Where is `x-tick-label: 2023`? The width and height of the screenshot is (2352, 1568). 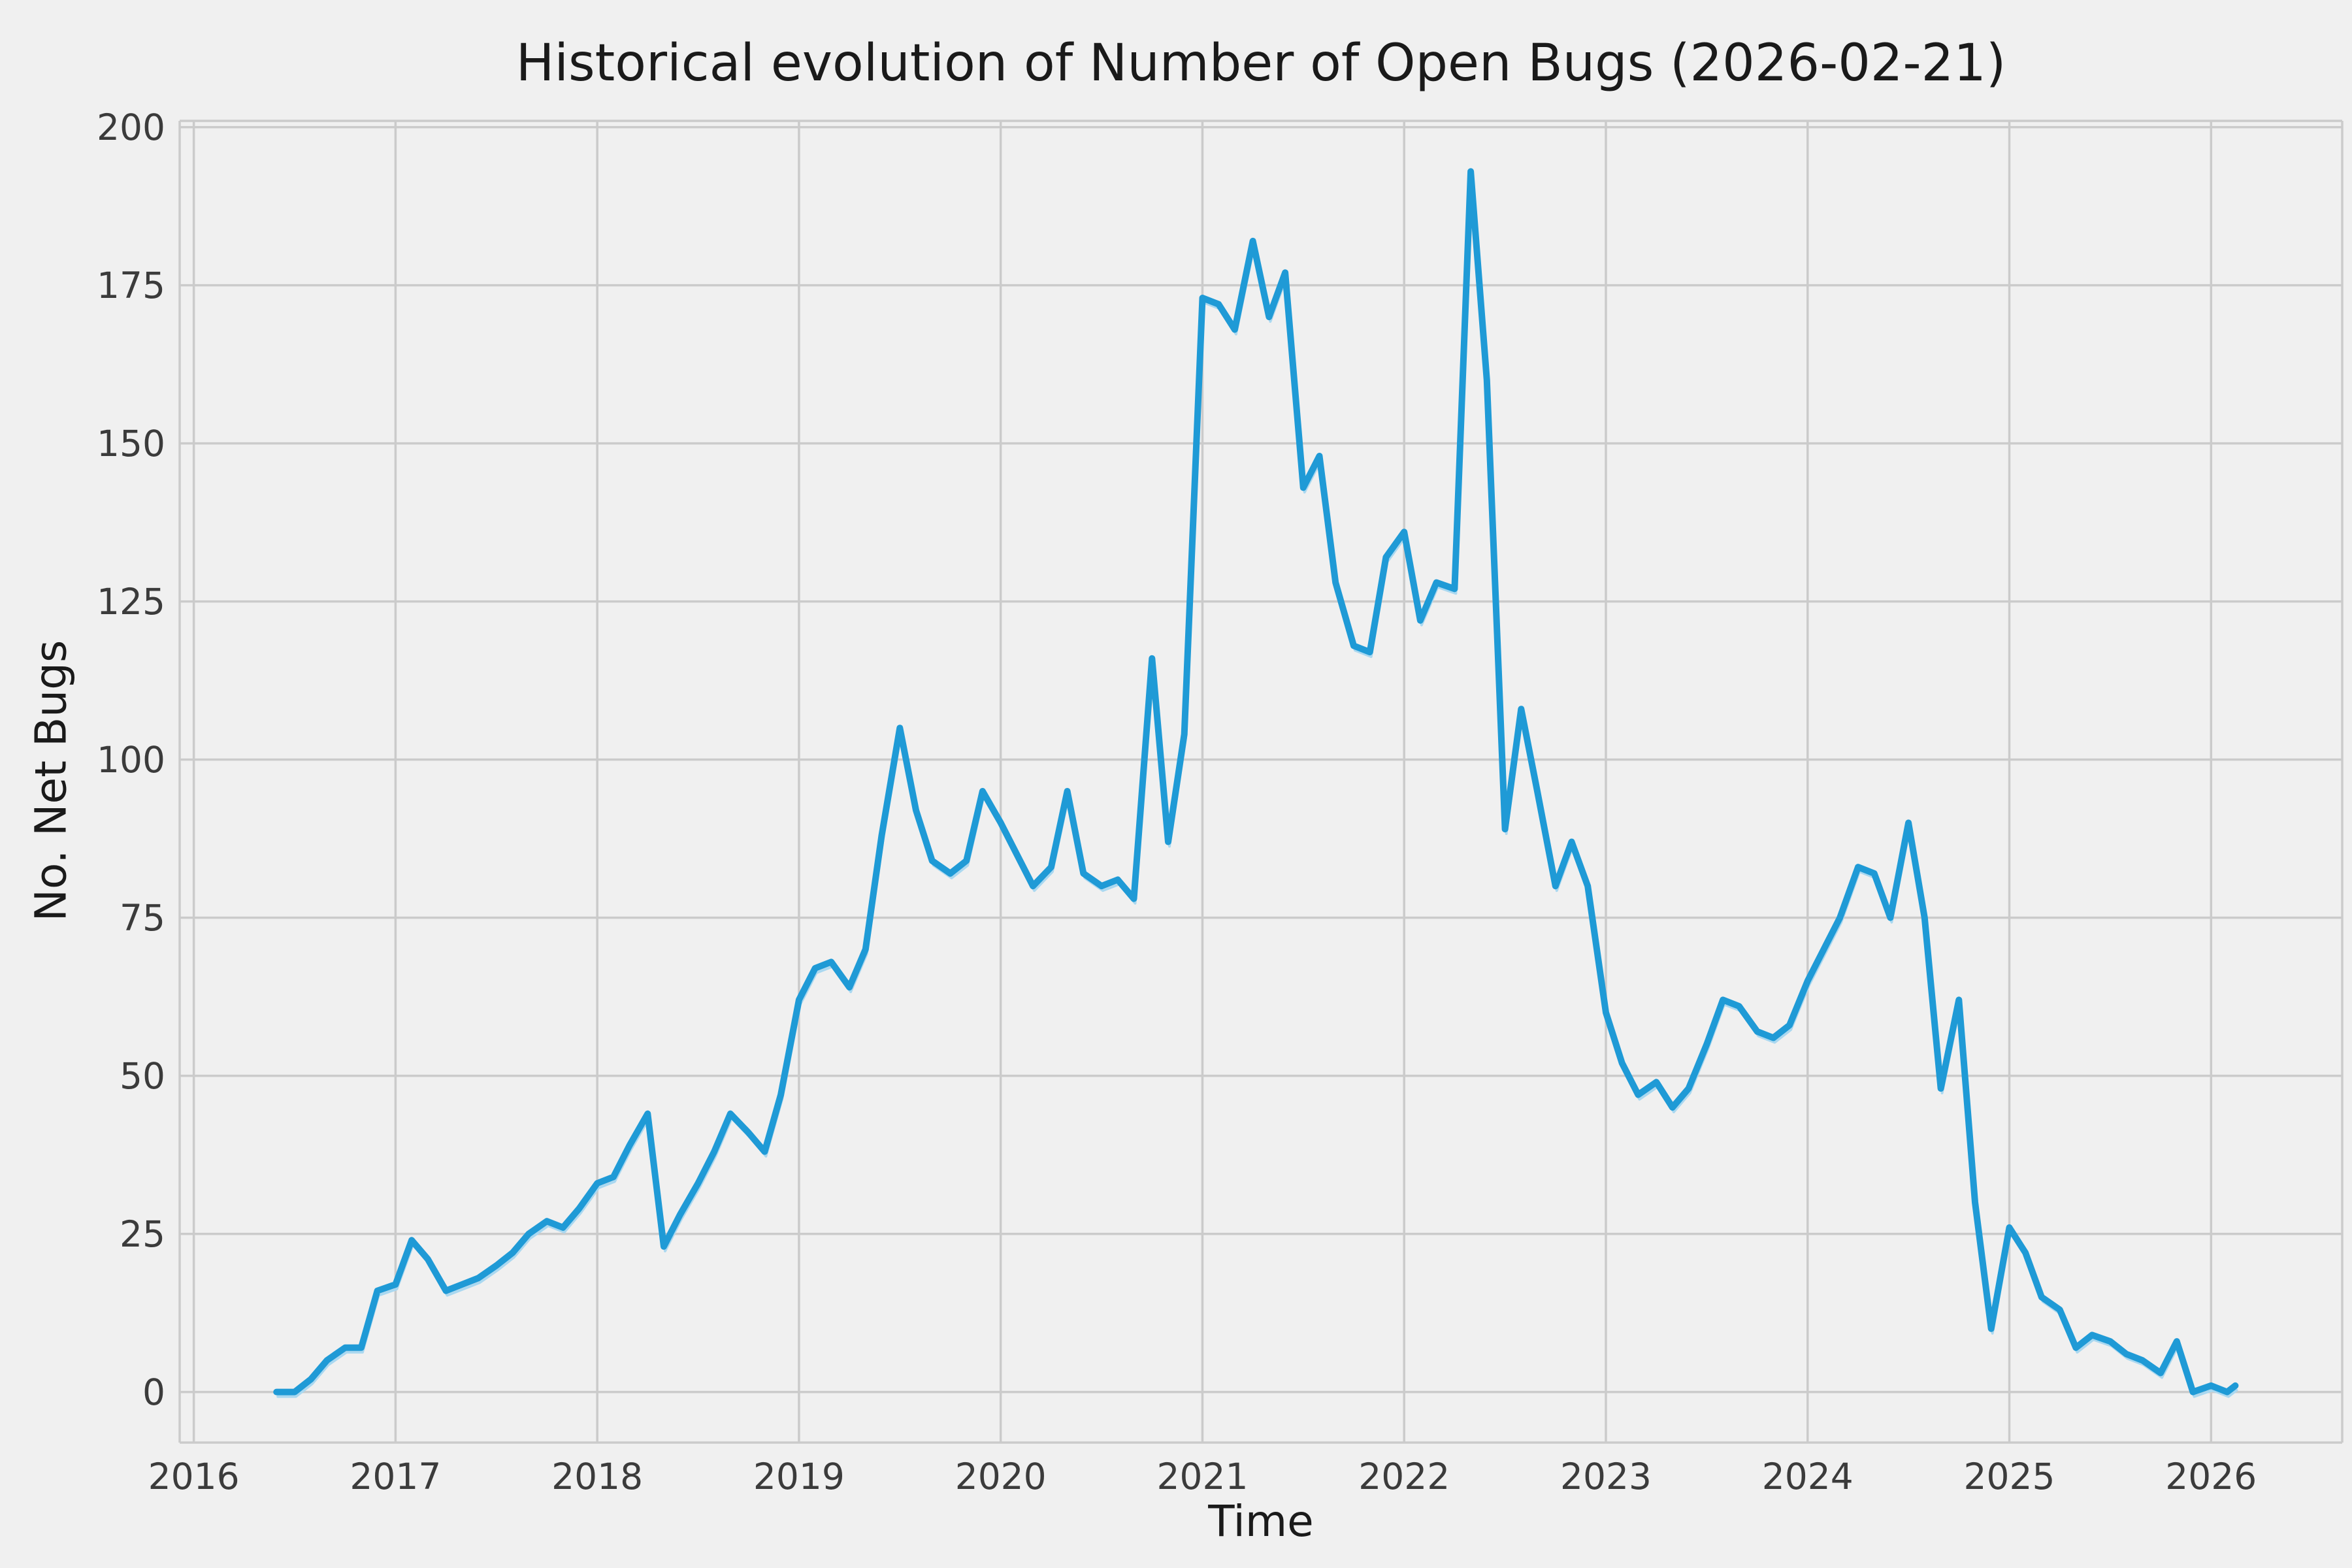 x-tick-label: 2023 is located at coordinates (1606, 1476).